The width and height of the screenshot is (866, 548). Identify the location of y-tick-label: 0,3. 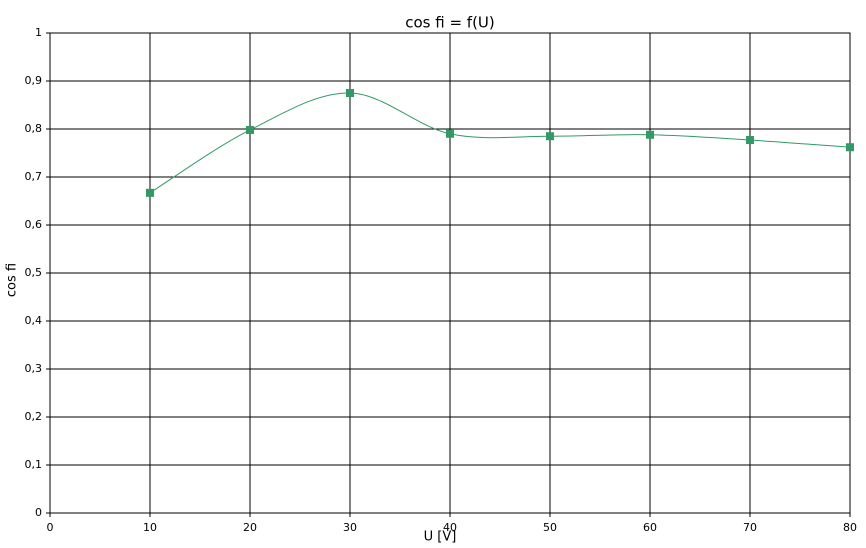
(34, 368).